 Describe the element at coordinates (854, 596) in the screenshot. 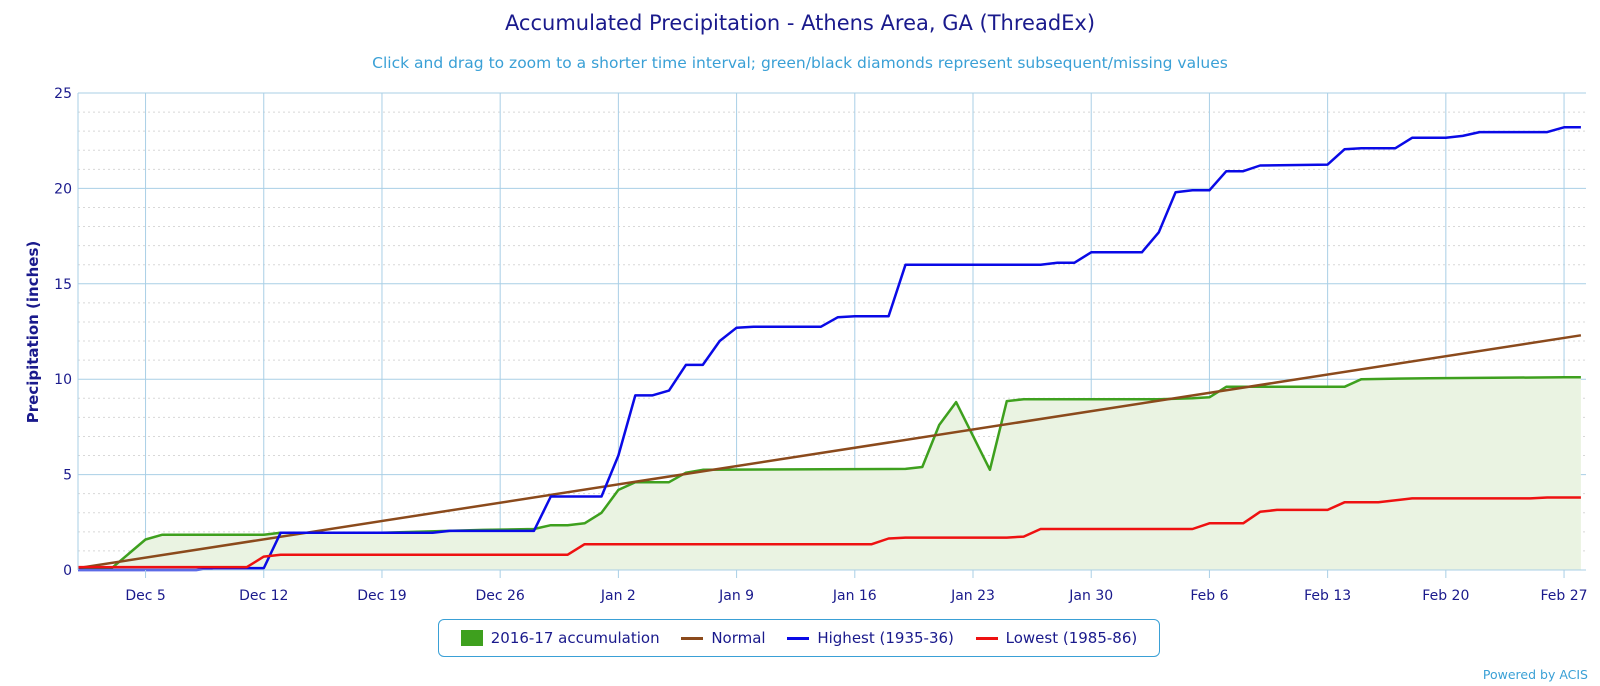

I see `x-tick-label: Jan 16` at that location.